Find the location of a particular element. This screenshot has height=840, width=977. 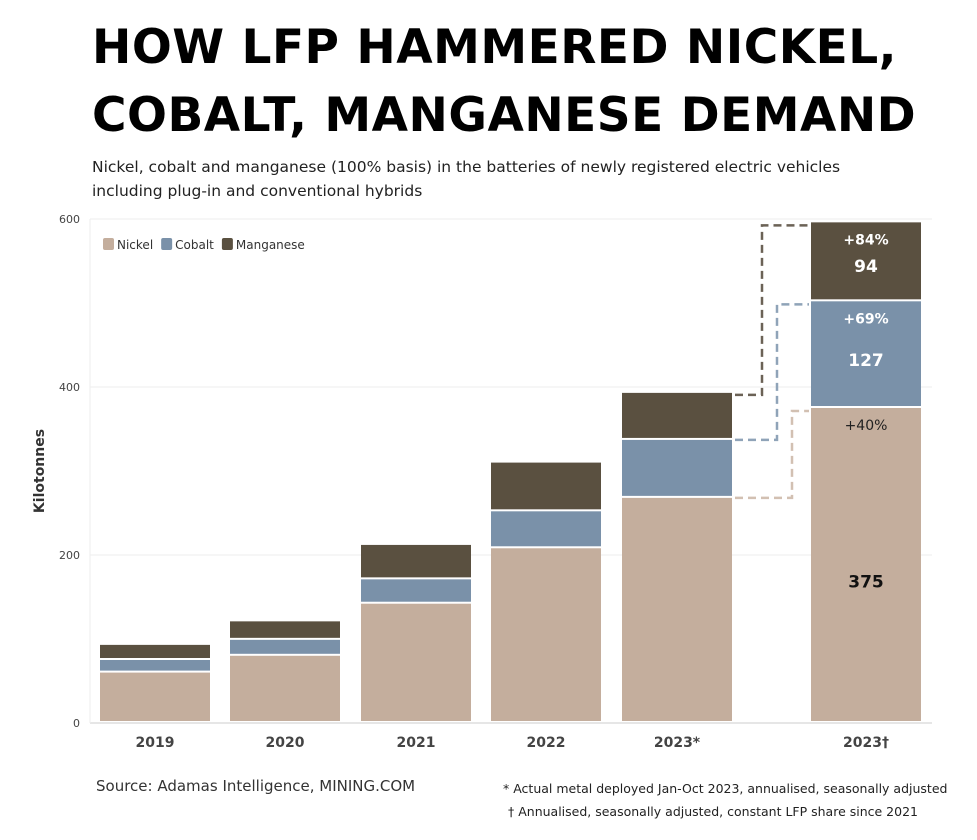

data-label-value: 375 is located at coordinates (866, 582).